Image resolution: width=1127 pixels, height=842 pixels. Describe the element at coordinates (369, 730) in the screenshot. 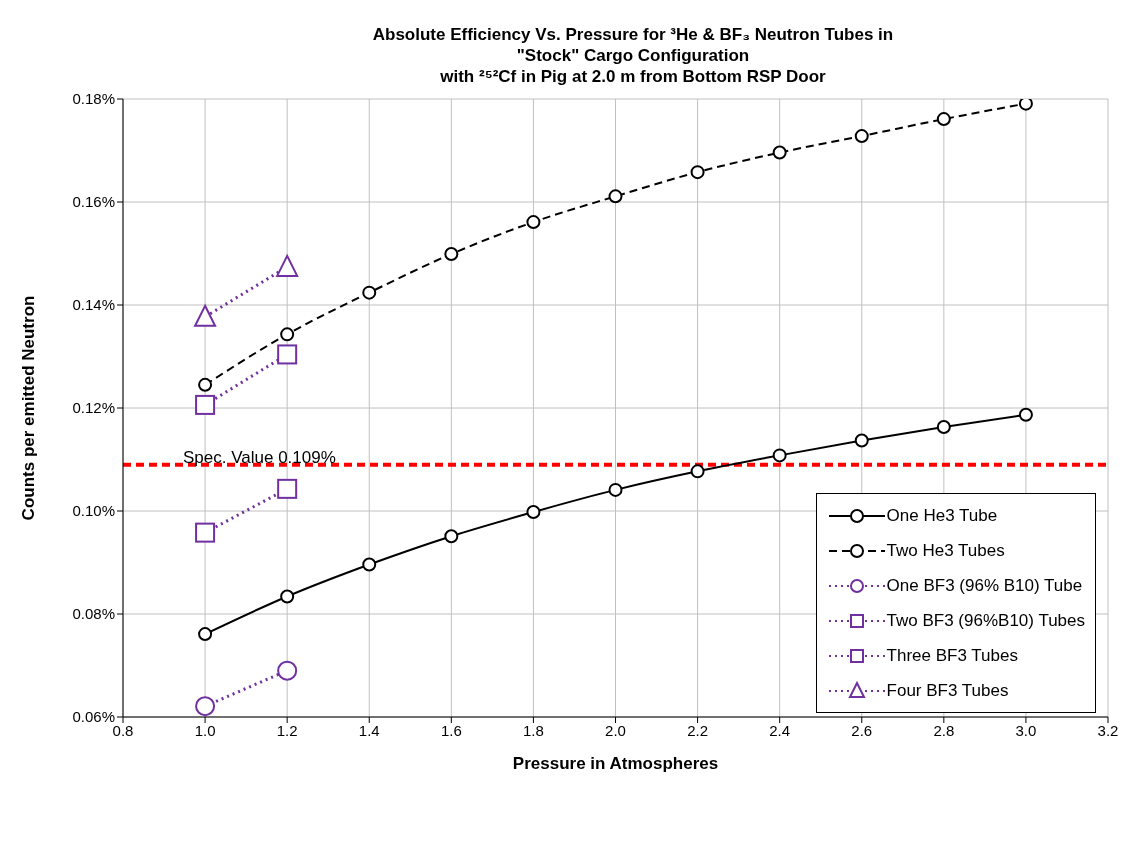

I see `x-tick-label: 1.4` at that location.